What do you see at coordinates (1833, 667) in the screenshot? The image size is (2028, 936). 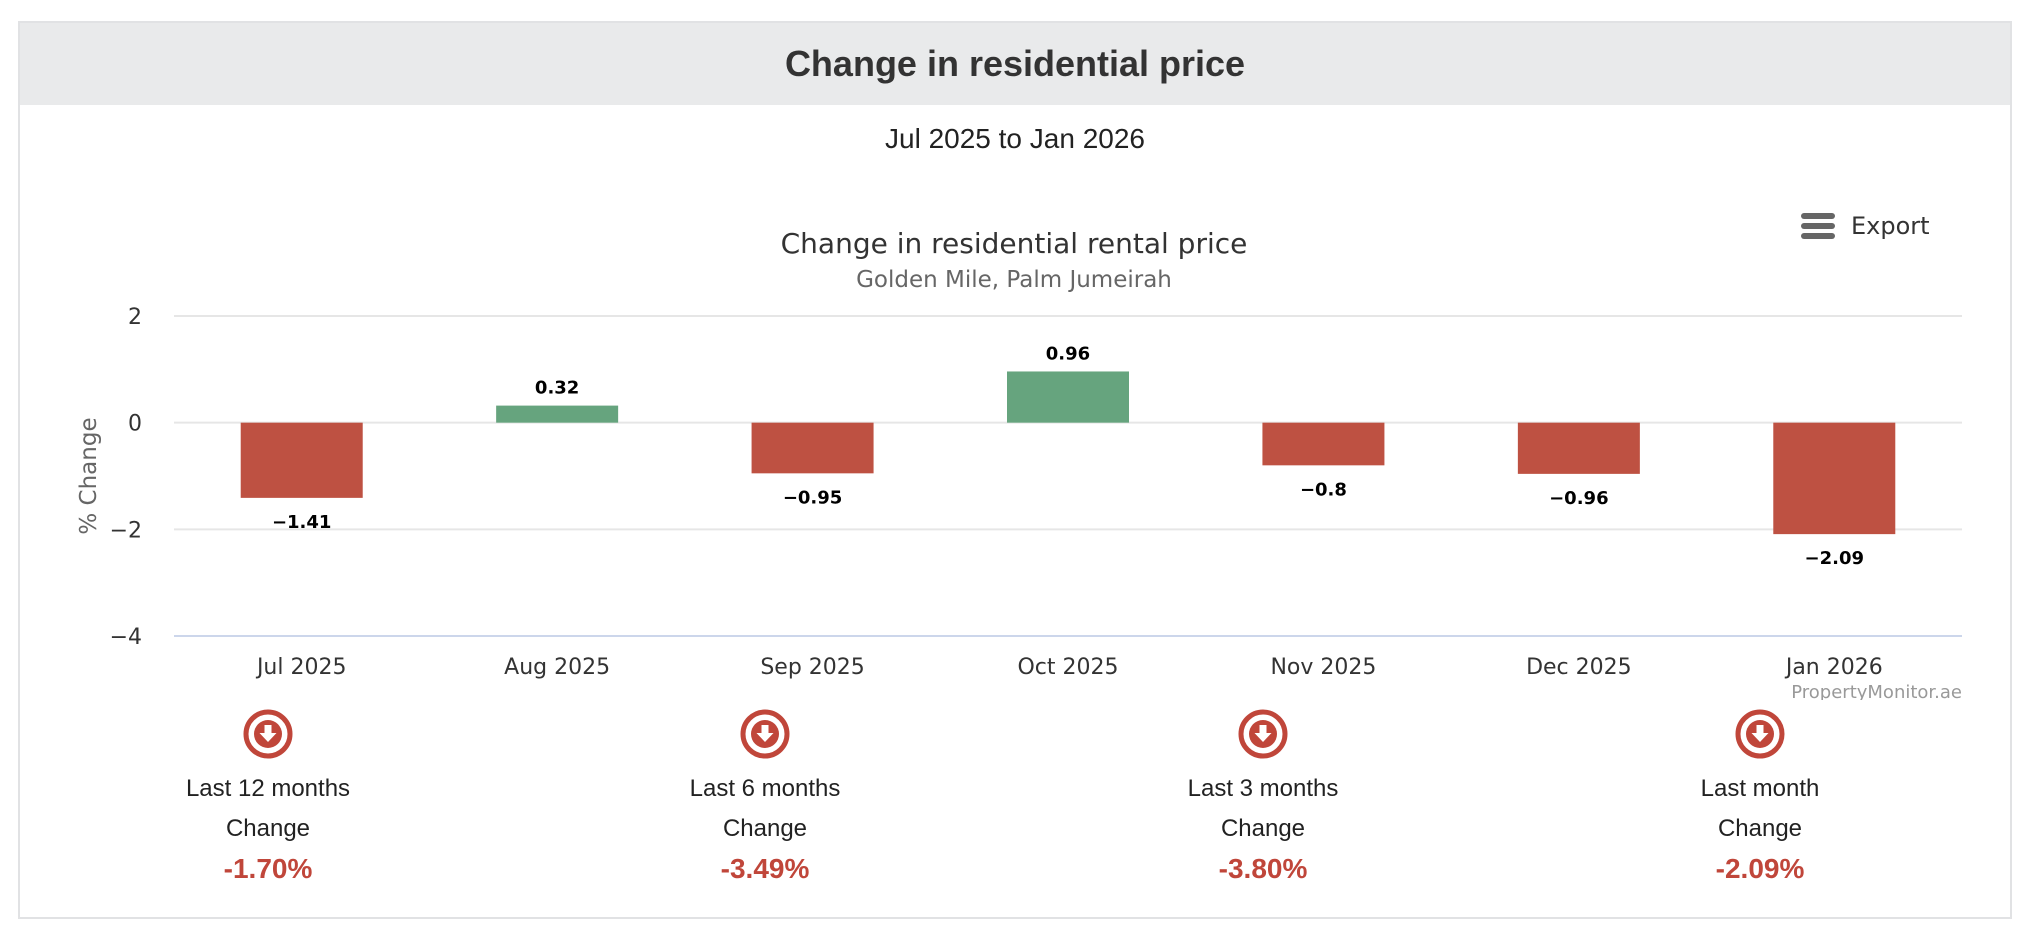 I see `x-tick-label: Jan 2026` at bounding box center [1833, 667].